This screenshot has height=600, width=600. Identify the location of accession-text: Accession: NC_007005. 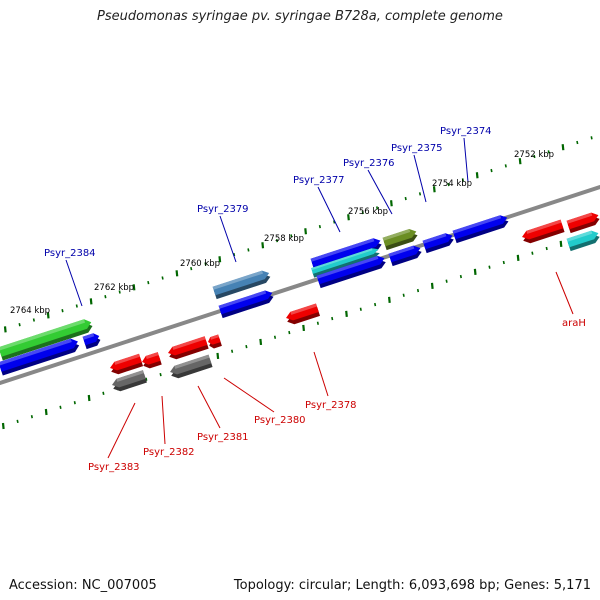
(83, 585).